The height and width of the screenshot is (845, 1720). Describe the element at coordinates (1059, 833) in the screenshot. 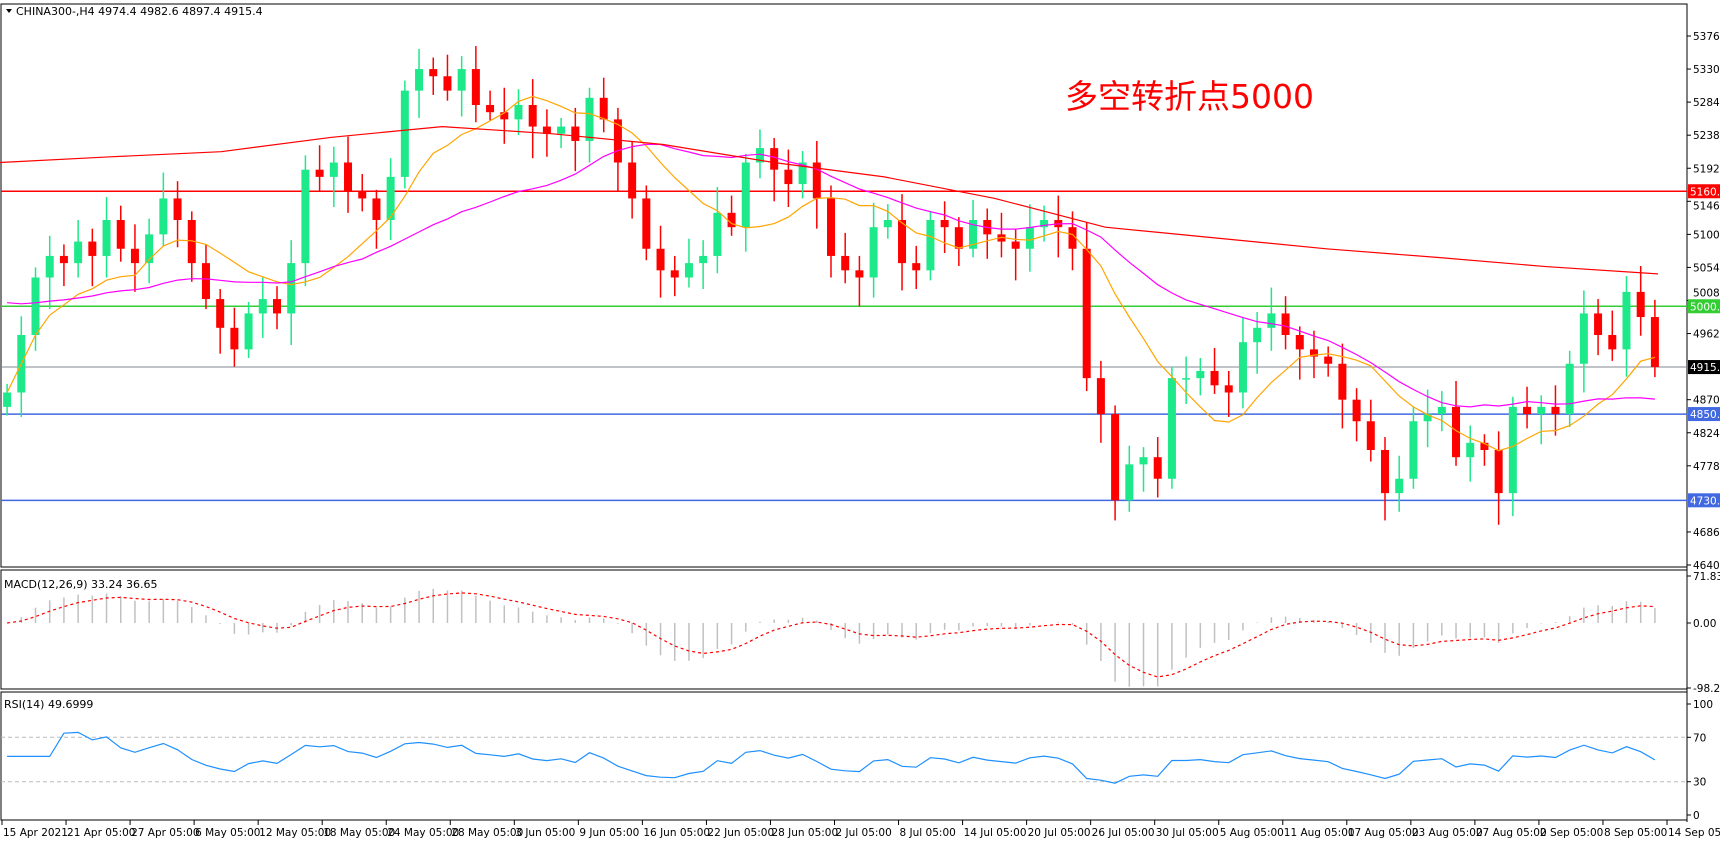

I see `time-tick-label: 20 Jul 05:00` at that location.